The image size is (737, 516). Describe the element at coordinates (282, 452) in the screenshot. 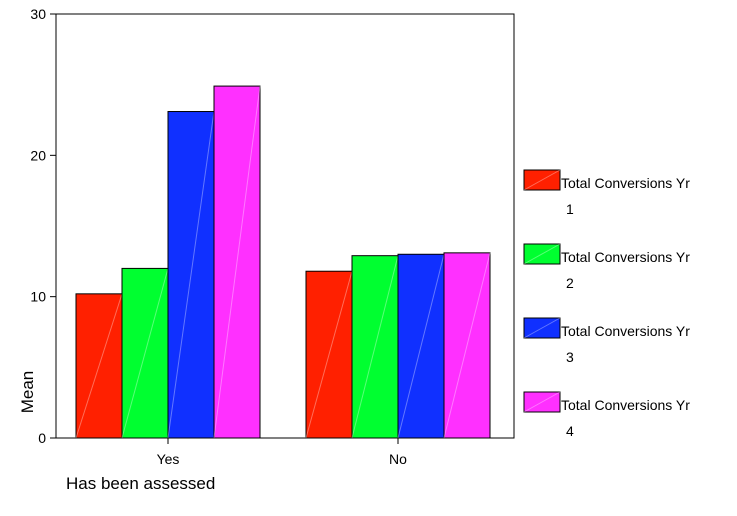

I see `x-axis-ticks: Yes No` at that location.